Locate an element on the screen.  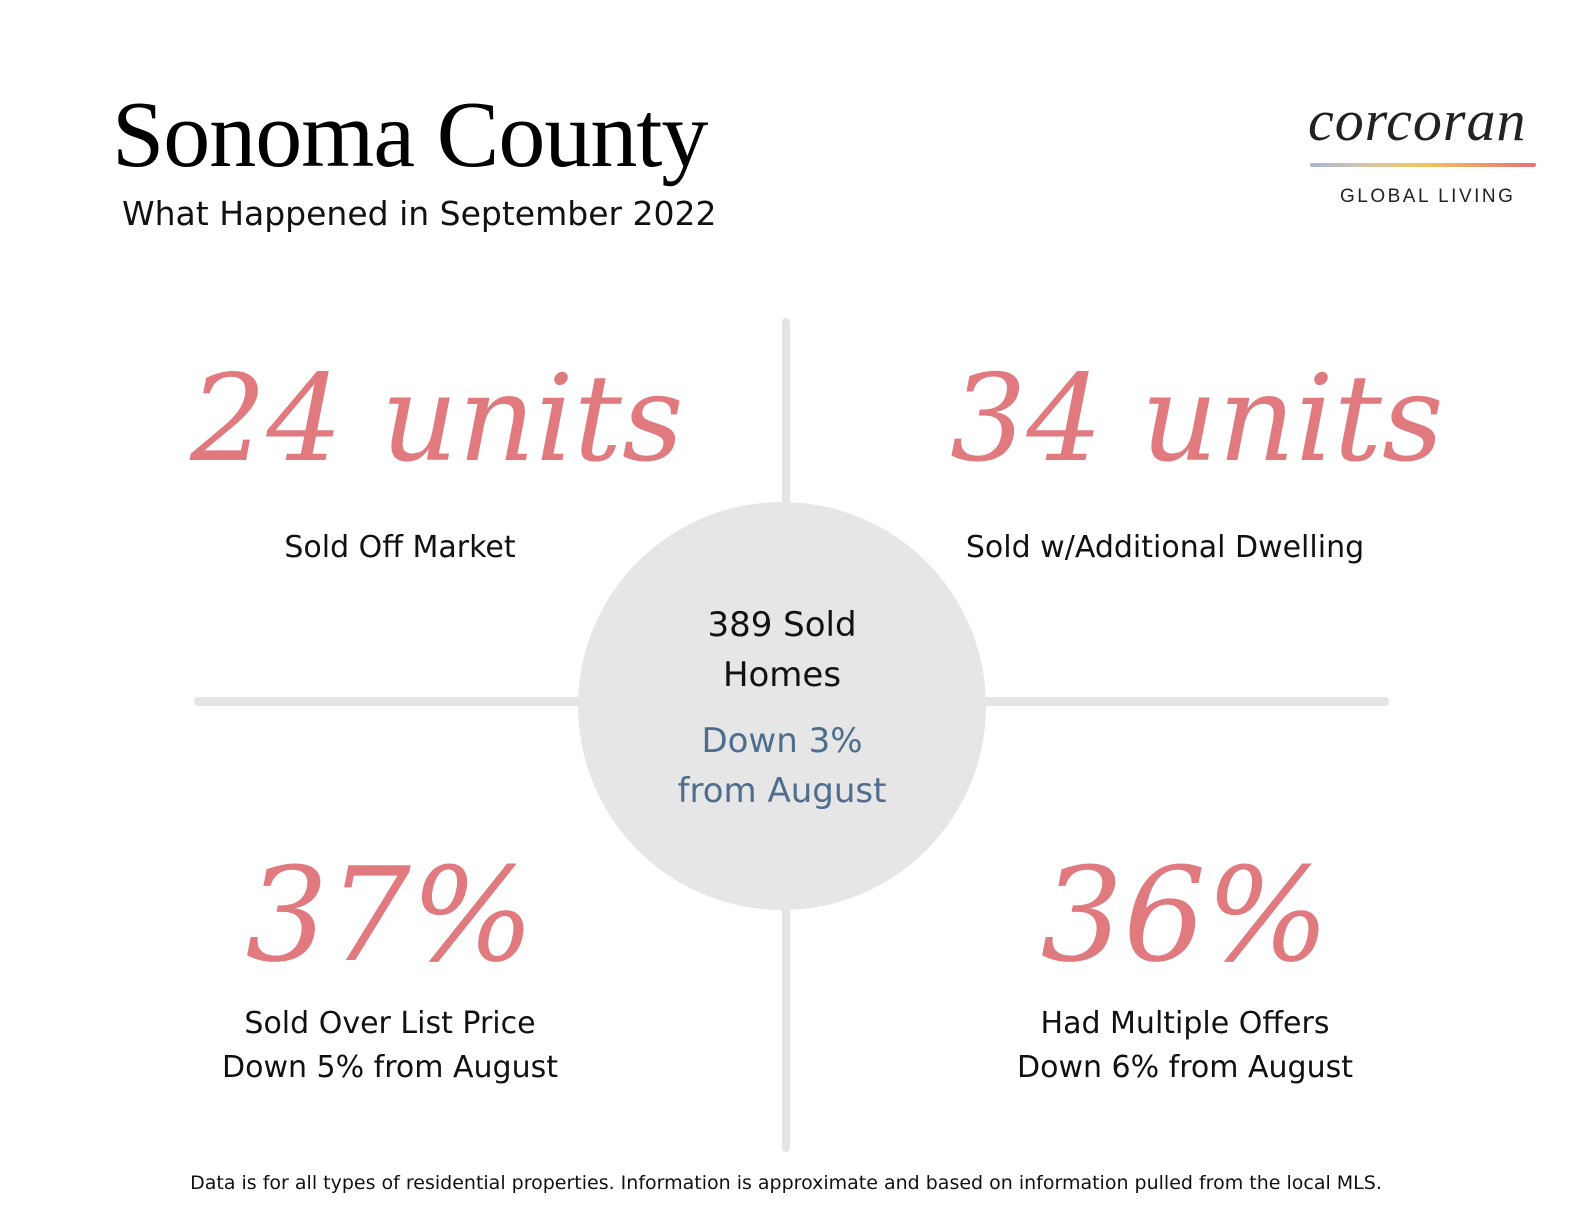
stat-label: Had Multiple Offers Down 6% from August is located at coordinates (1185, 1046).